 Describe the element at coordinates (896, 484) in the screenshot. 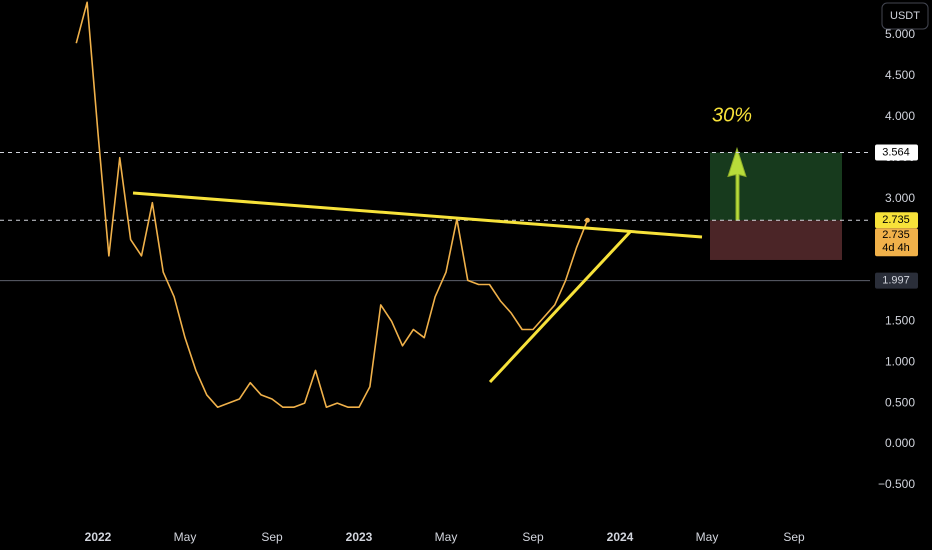

I see `y-tick-label: −0.500` at that location.